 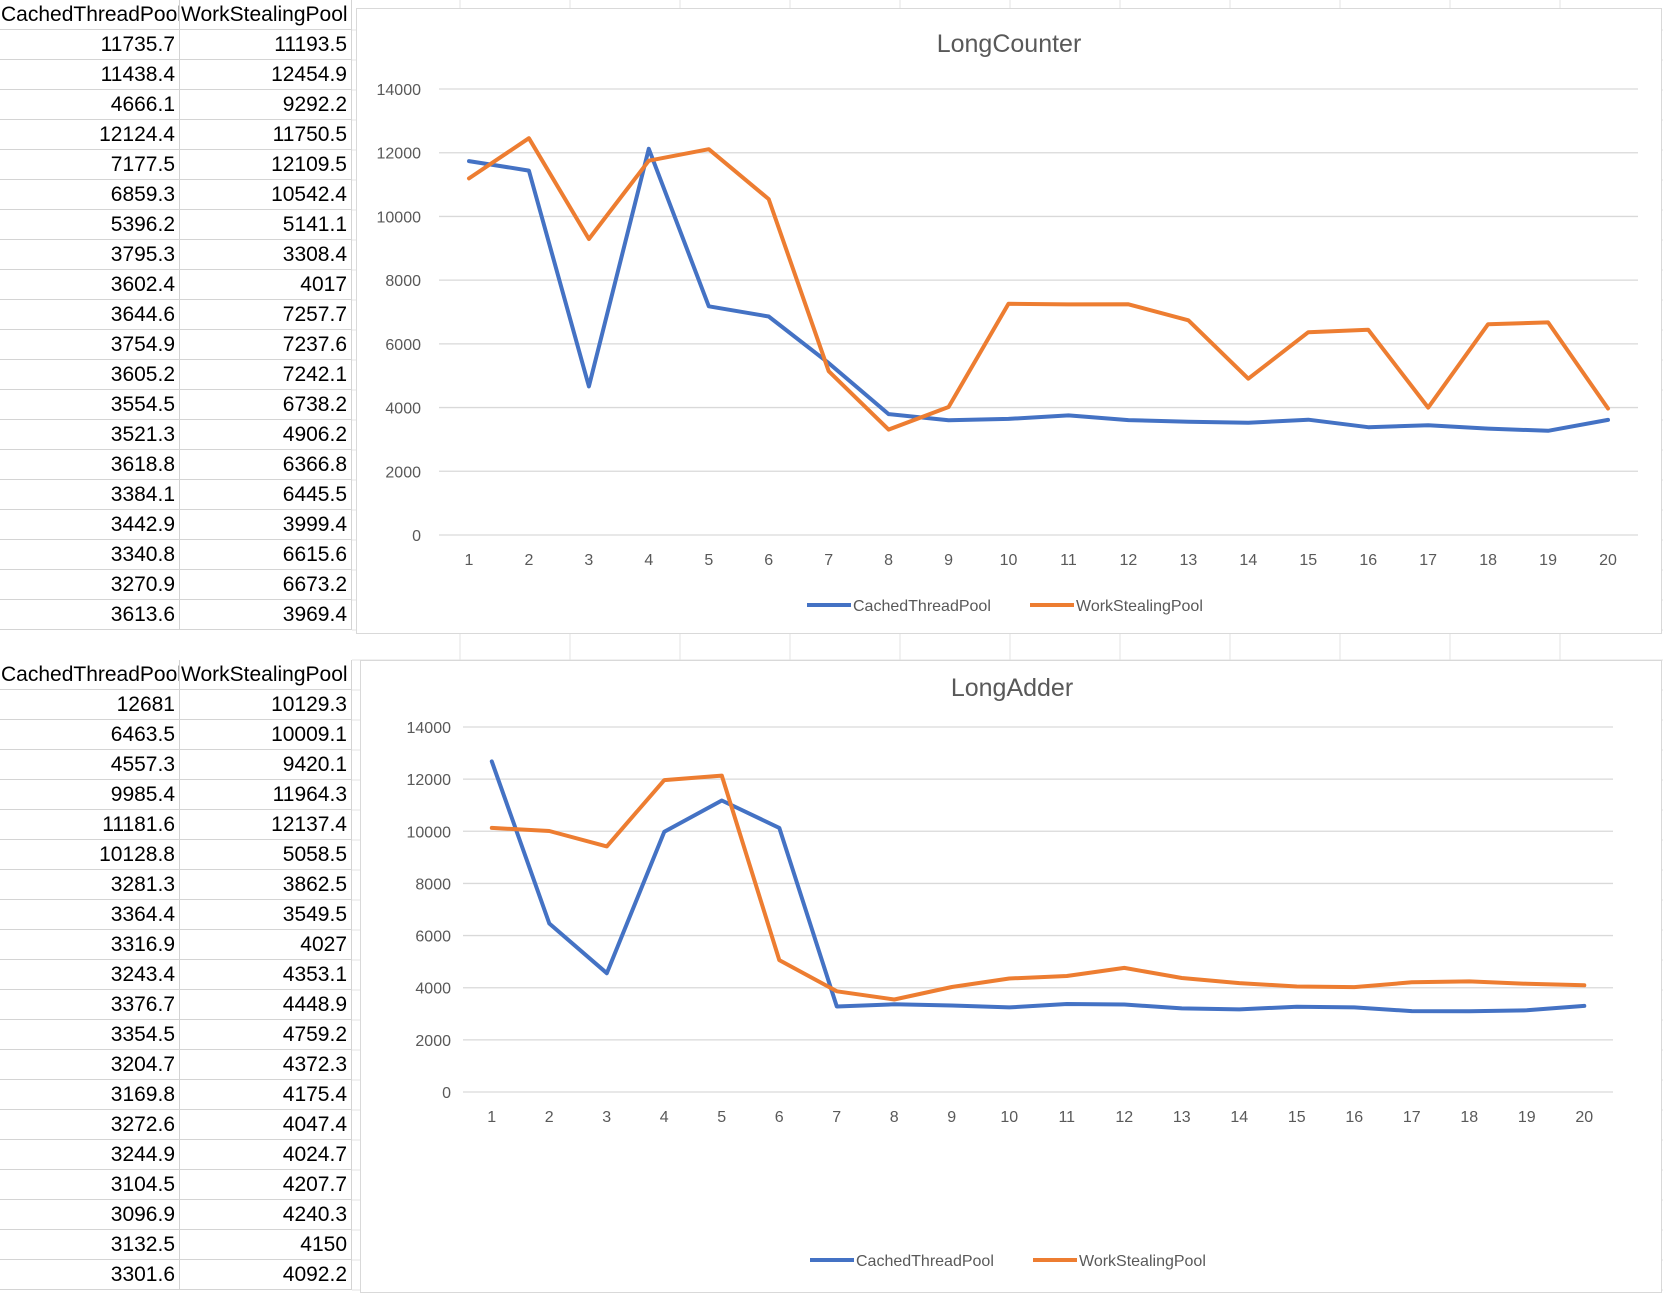 What do you see at coordinates (266, 615) in the screenshot?
I see `table-cell: 3969.4` at bounding box center [266, 615].